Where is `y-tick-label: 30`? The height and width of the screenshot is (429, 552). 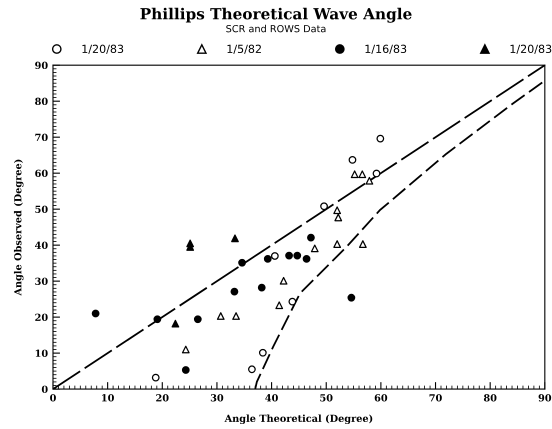 y-tick-label: 30 is located at coordinates (41, 281).